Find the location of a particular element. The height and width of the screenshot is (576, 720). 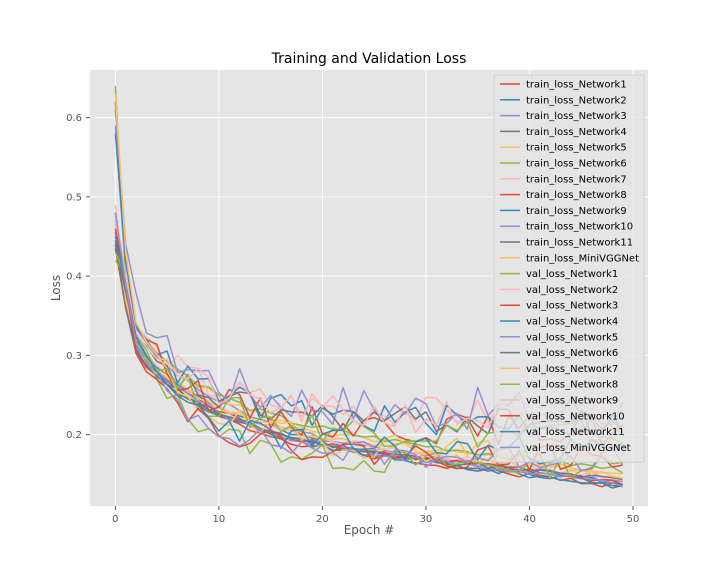

legend-entry: val_loss_Network11 is located at coordinates (575, 432).